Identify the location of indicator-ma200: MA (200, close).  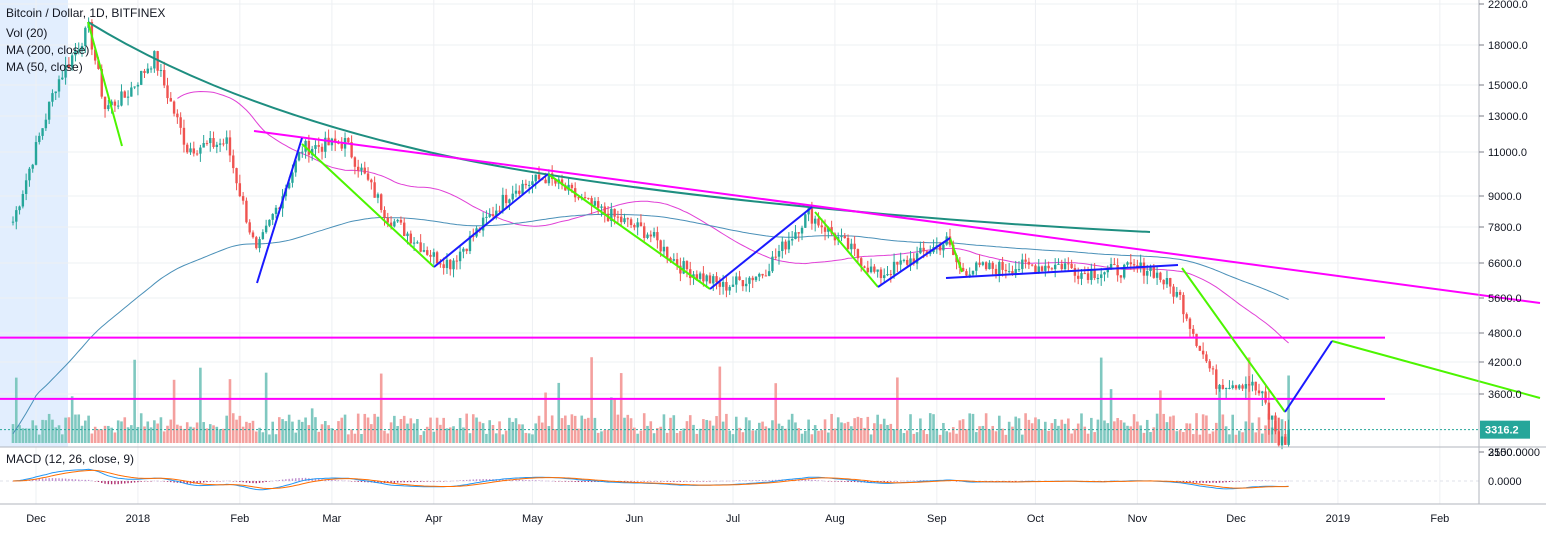
(47, 50).